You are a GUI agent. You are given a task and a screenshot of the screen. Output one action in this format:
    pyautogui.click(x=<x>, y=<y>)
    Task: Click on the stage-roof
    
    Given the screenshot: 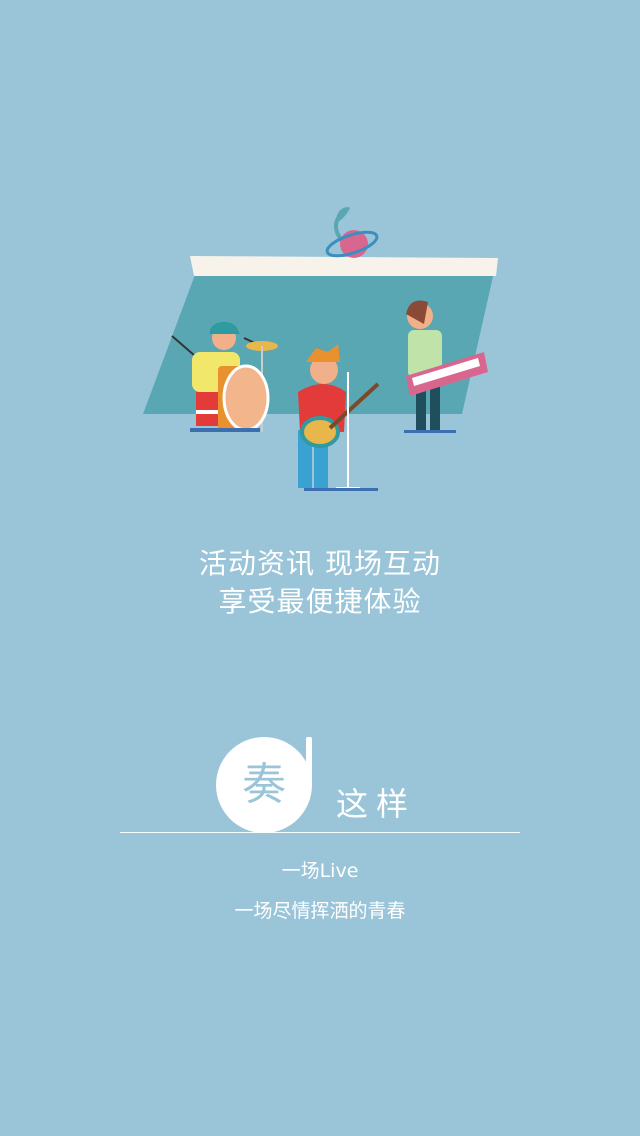 What is the action you would take?
    pyautogui.click(x=344, y=266)
    